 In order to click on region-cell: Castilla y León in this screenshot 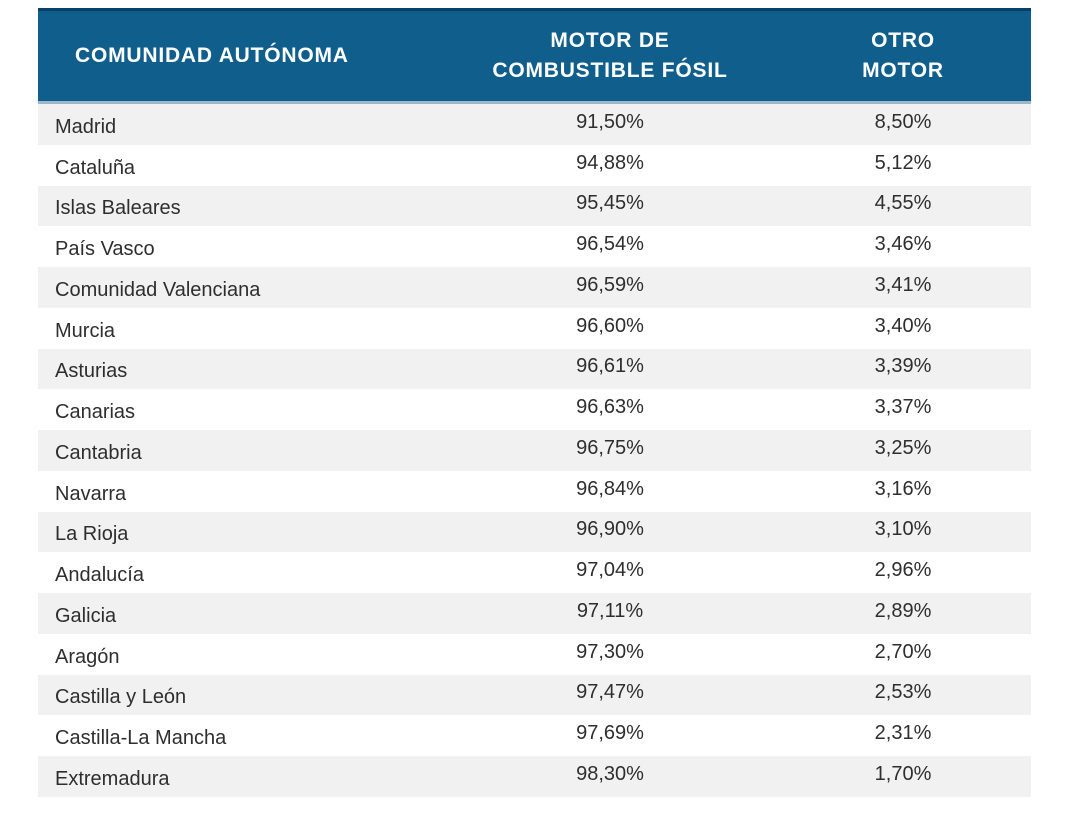, I will do `click(121, 697)`.